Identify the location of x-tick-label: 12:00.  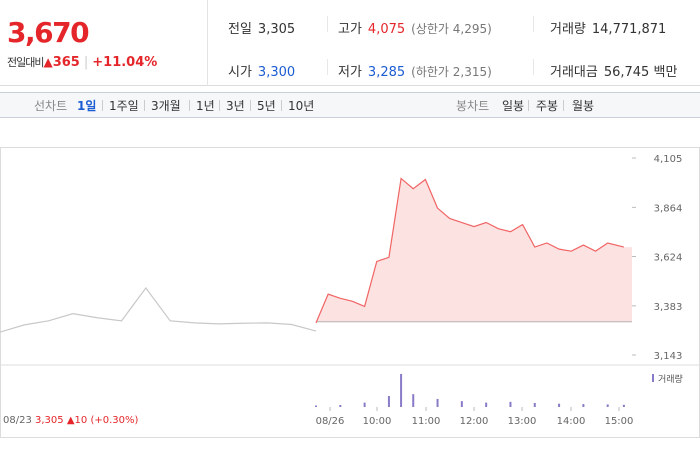
(474, 421).